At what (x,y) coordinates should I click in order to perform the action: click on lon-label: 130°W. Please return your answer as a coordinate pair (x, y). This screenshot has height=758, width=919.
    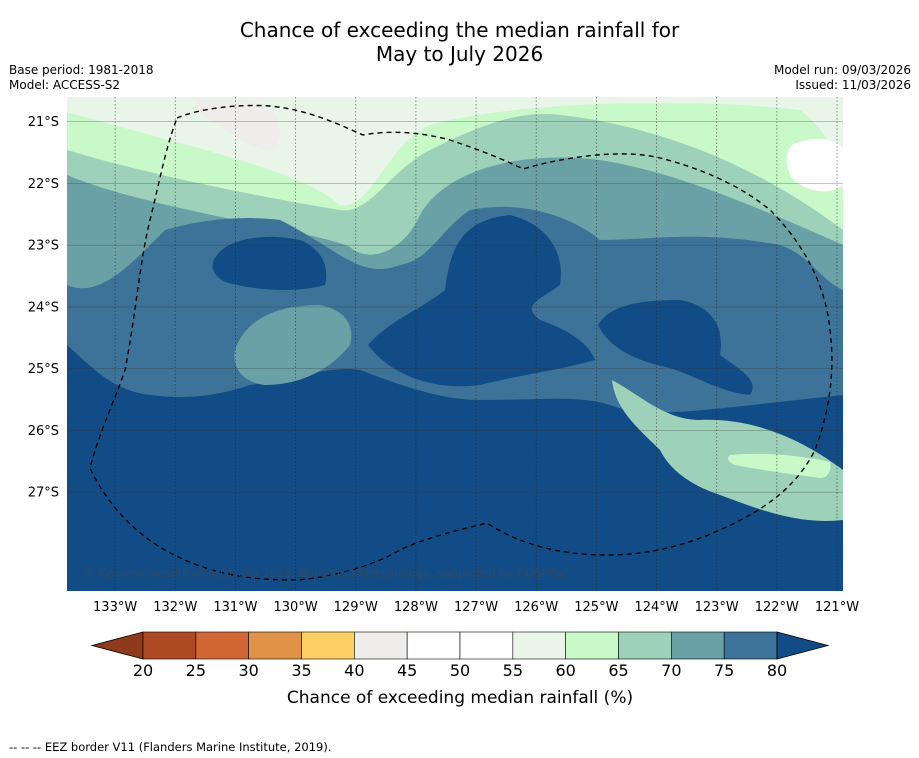
    Looking at the image, I should click on (296, 607).